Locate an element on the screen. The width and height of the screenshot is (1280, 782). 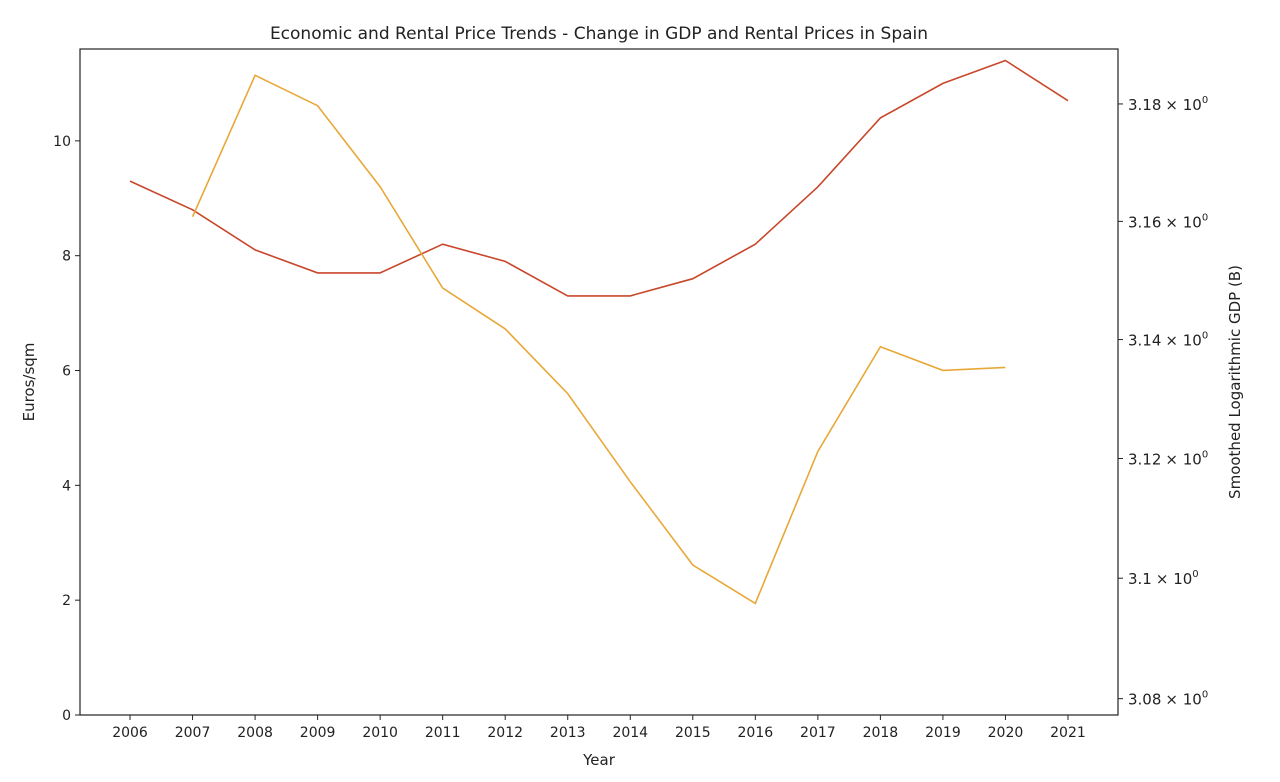
x-tick-label: 2019 is located at coordinates (943, 733).